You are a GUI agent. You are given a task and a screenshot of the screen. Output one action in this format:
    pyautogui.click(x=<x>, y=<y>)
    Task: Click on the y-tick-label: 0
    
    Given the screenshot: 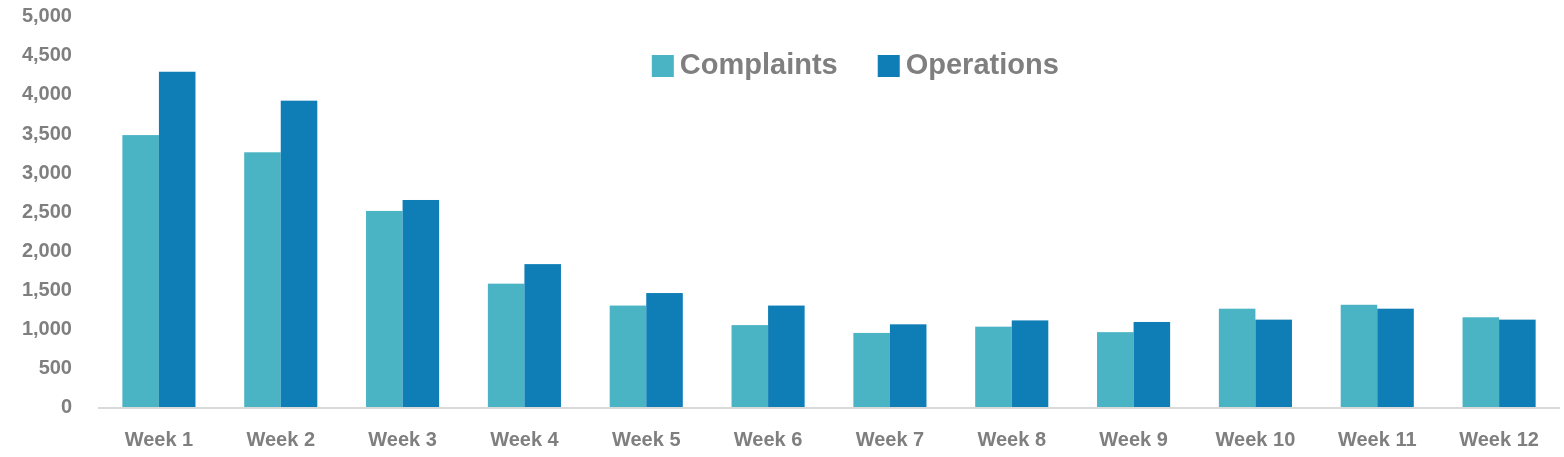 What is the action you would take?
    pyautogui.click(x=66, y=406)
    